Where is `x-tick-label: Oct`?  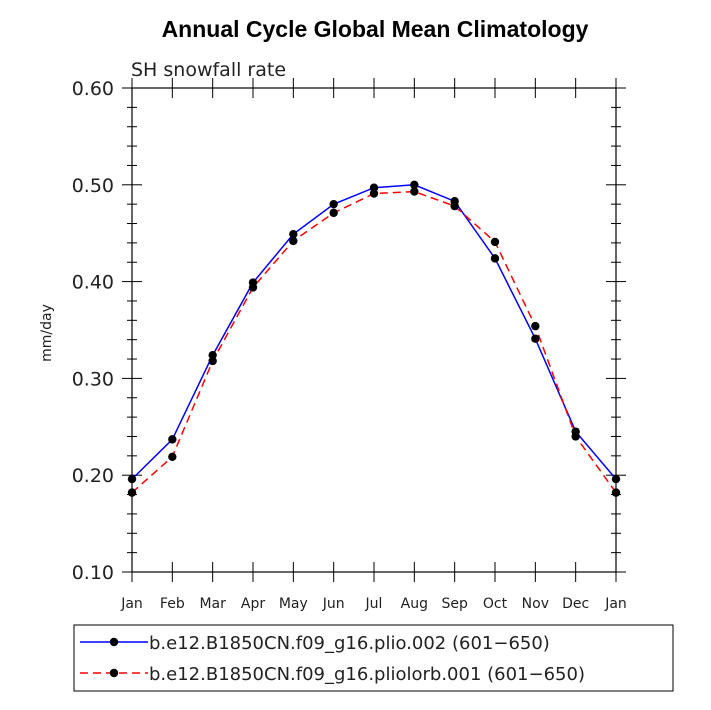
x-tick-label: Oct is located at coordinates (495, 604).